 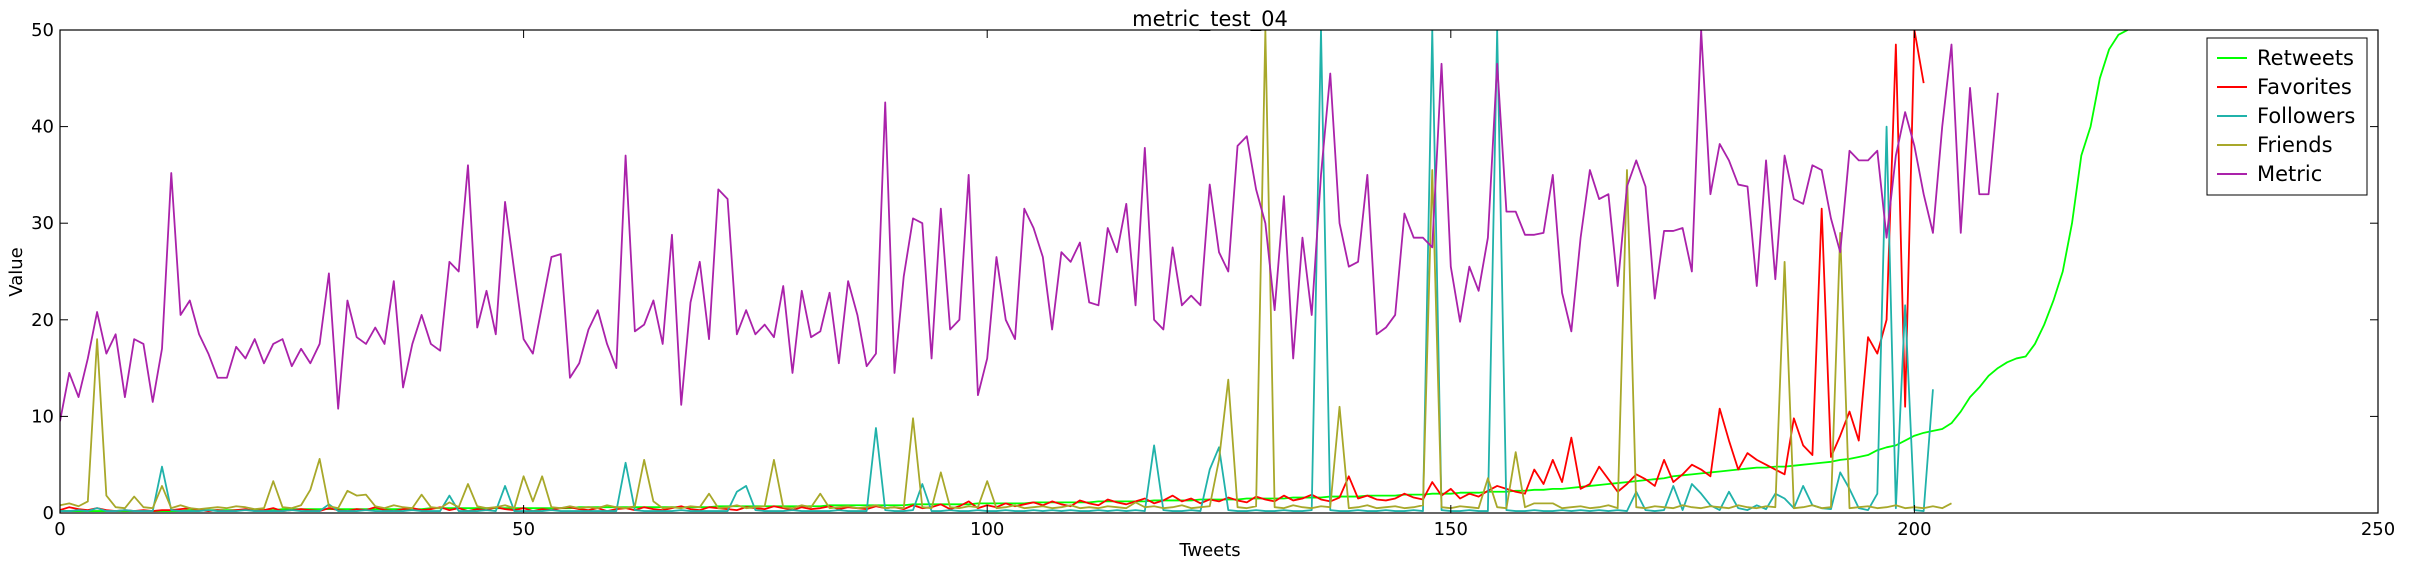 I want to click on legend-label-friends: Friends, so click(x=2295, y=145).